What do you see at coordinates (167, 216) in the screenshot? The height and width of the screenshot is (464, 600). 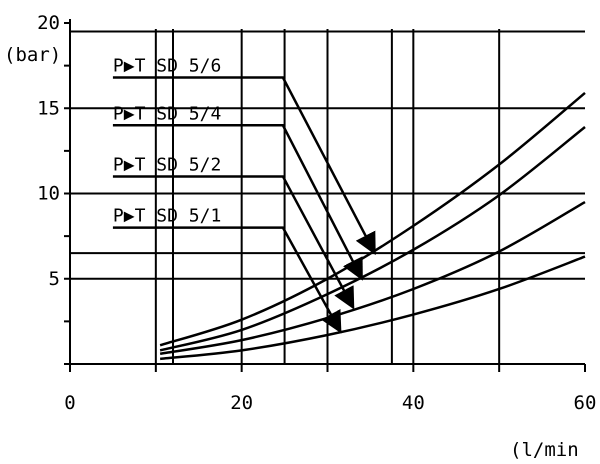 I see `legend-label: P▶T SD 5/1` at bounding box center [167, 216].